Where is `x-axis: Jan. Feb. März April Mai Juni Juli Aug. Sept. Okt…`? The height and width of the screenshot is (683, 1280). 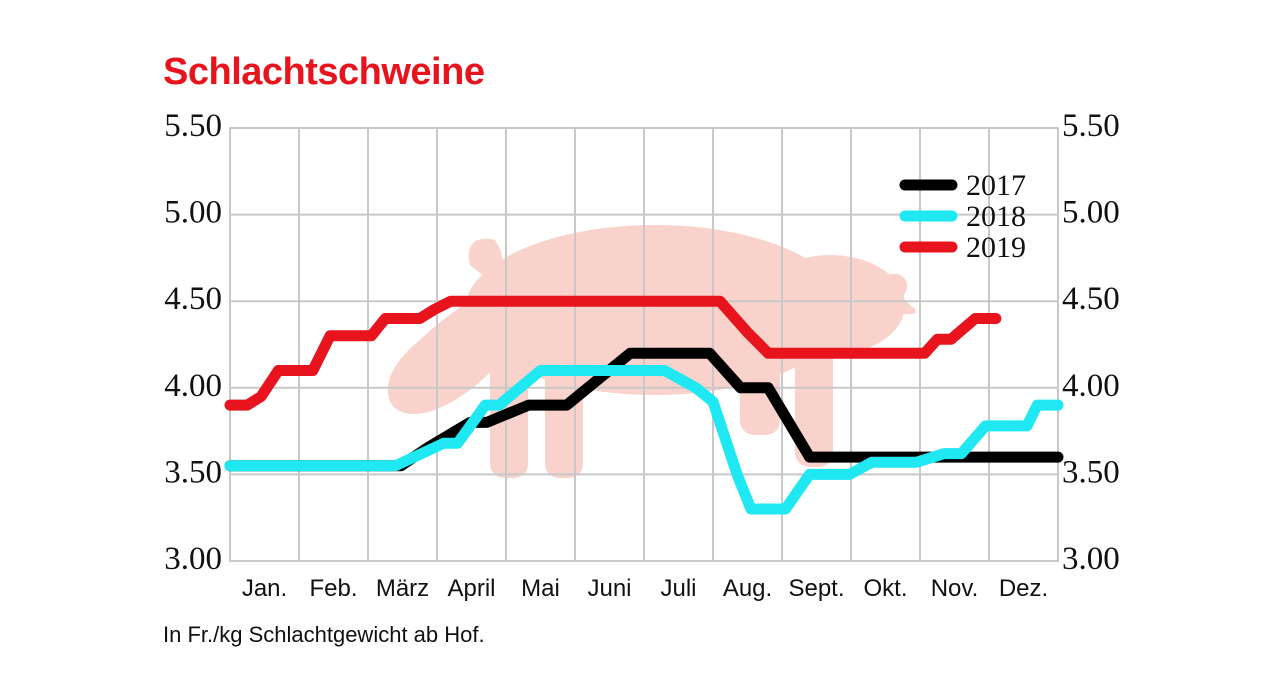 x-axis: Jan. Feb. März April Mai Juni Juli Aug. Sept. Okt… is located at coordinates (645, 588).